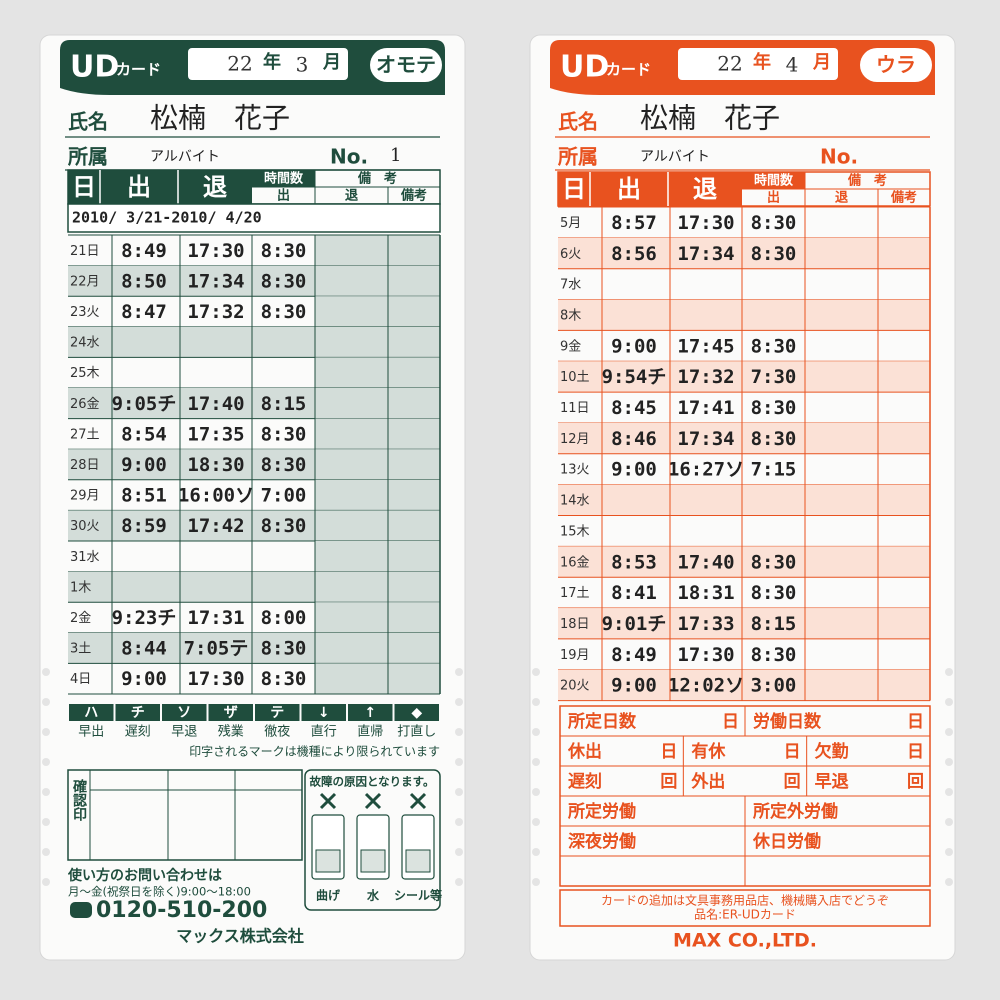 The image size is (1000, 1000). Describe the element at coordinates (324, 732) in the screenshot. I see `mark-label: 直行` at that location.